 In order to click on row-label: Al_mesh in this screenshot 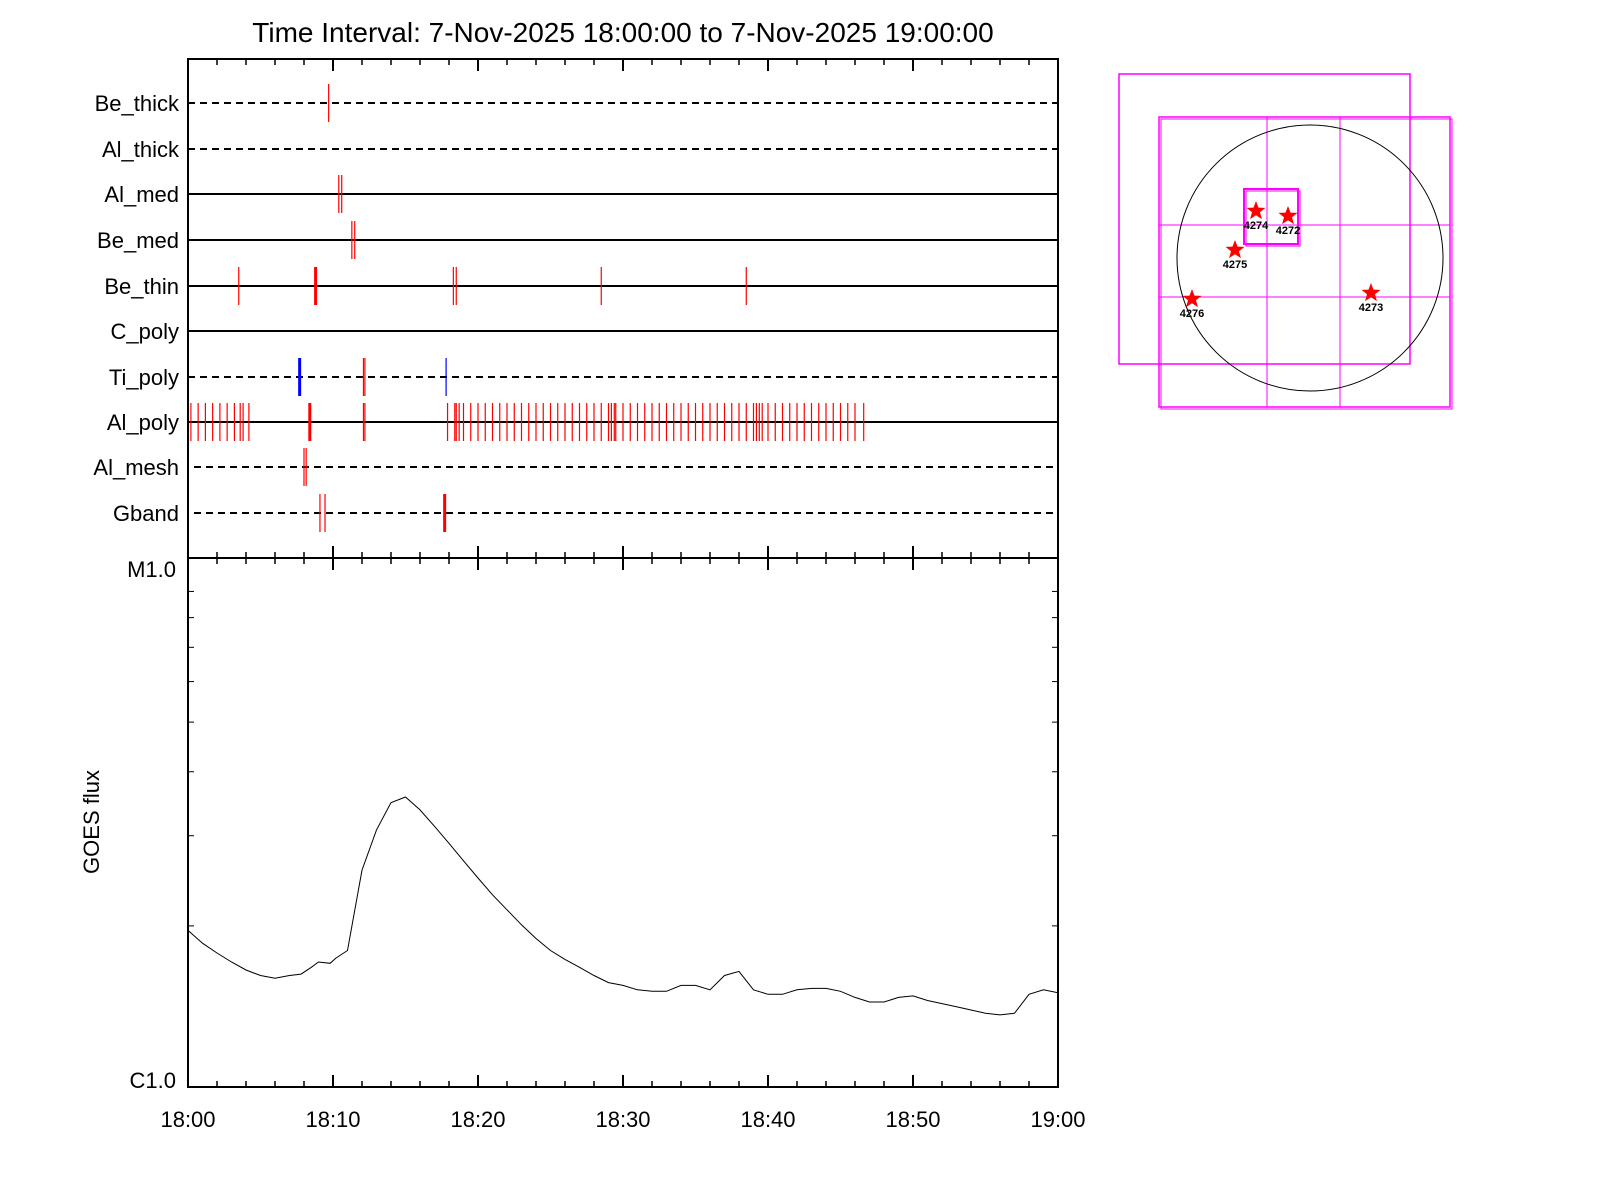, I will do `click(136, 467)`.